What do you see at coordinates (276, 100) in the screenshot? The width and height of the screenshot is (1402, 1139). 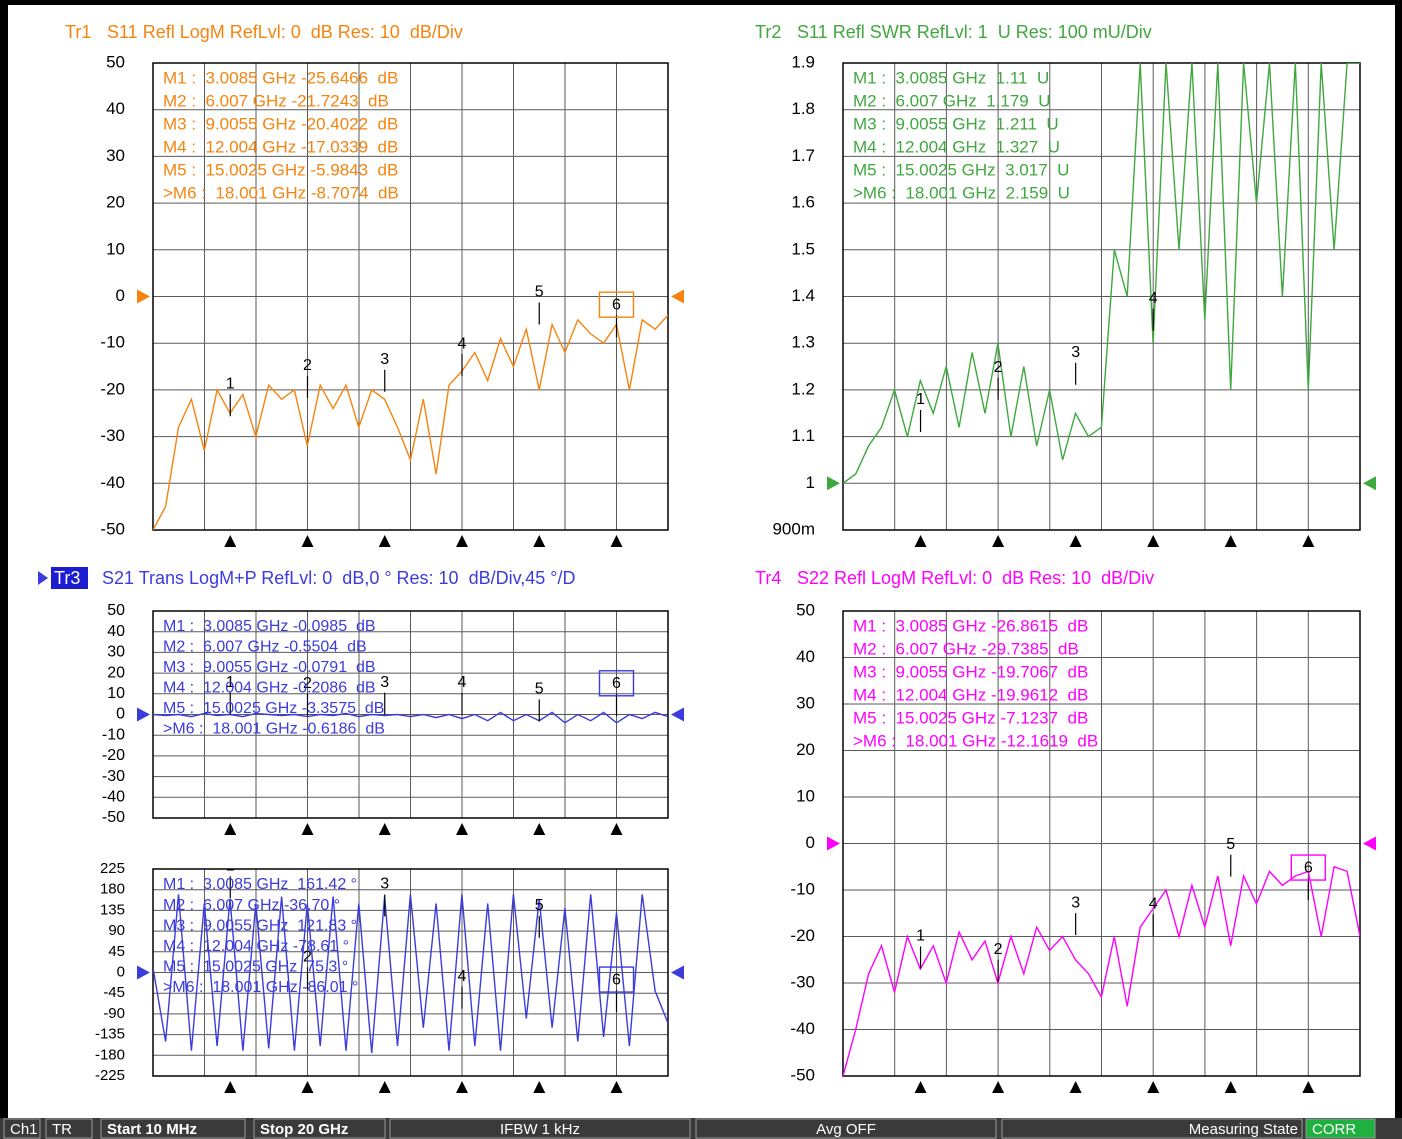 I see `marker-readout: M2 : 6.007 GHz -21.7243 dB` at bounding box center [276, 100].